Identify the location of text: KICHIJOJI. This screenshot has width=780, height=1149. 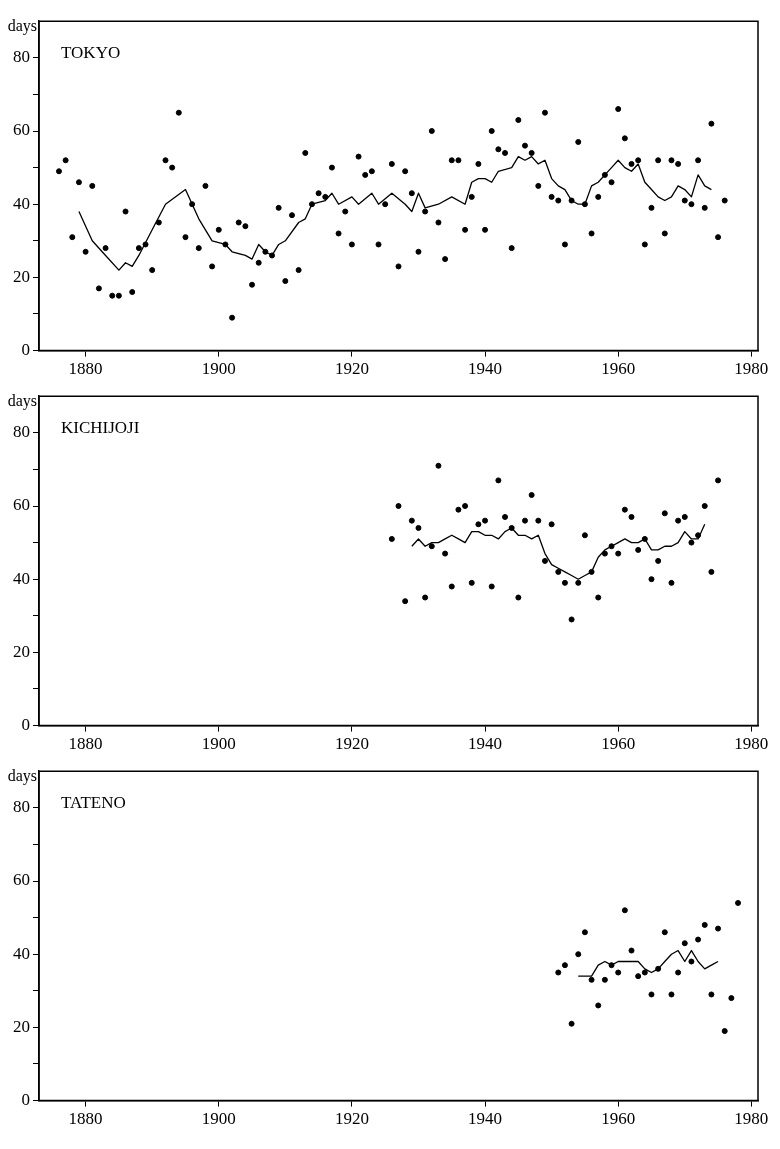
(100, 428).